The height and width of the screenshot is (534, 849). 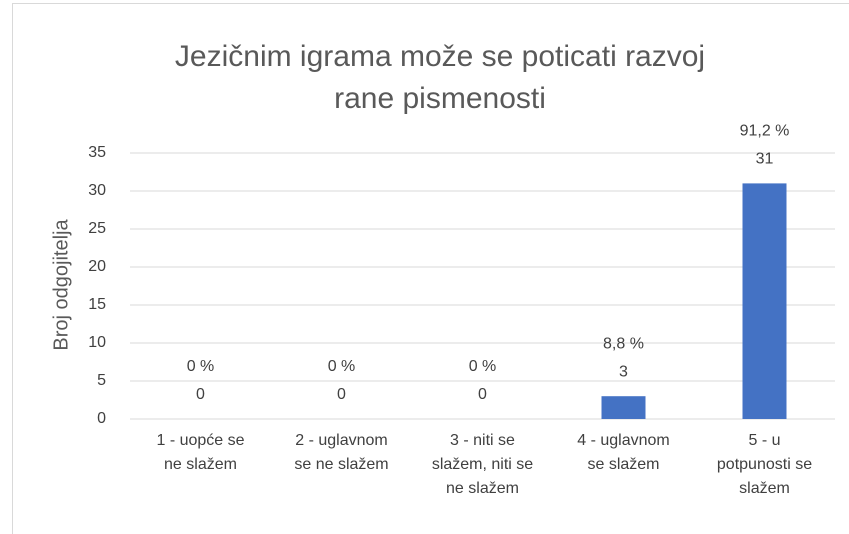 What do you see at coordinates (765, 131) in the screenshot?
I see `percentage-label: 91,2 %` at bounding box center [765, 131].